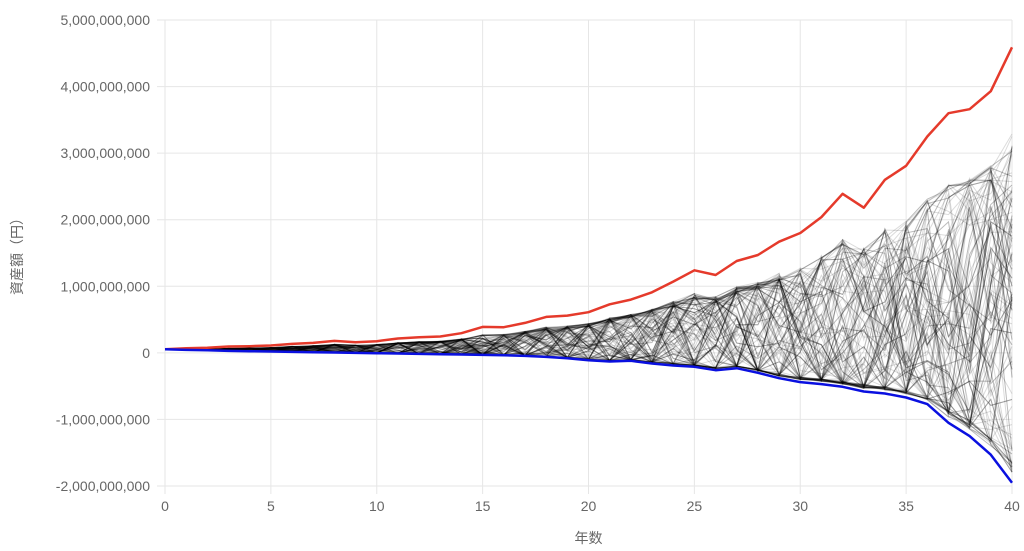  I want to click on x-tick-label: 25, so click(695, 506).